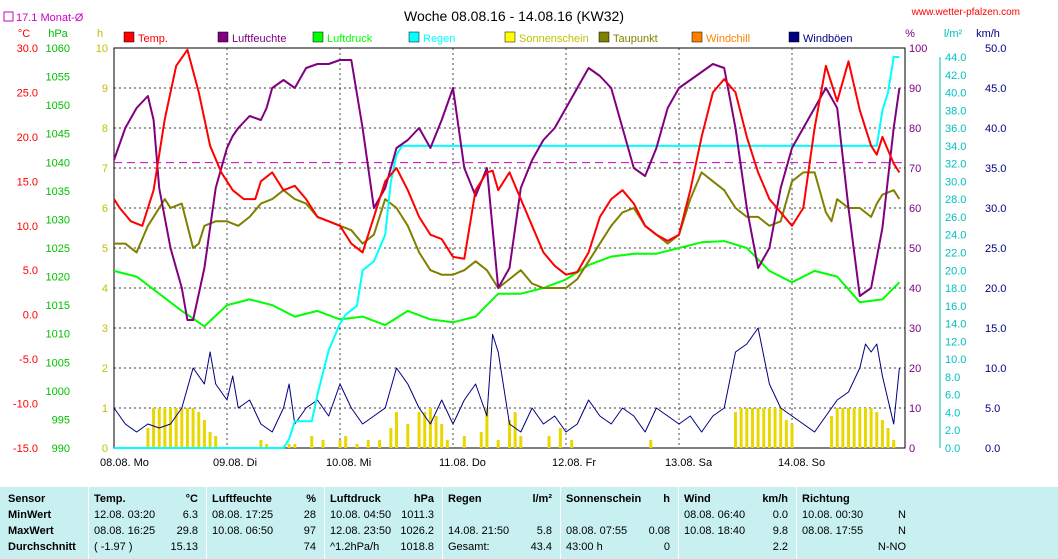 This screenshot has height=559, width=1058. I want to click on y-tick-label-pressure: 1050, so click(58, 106).